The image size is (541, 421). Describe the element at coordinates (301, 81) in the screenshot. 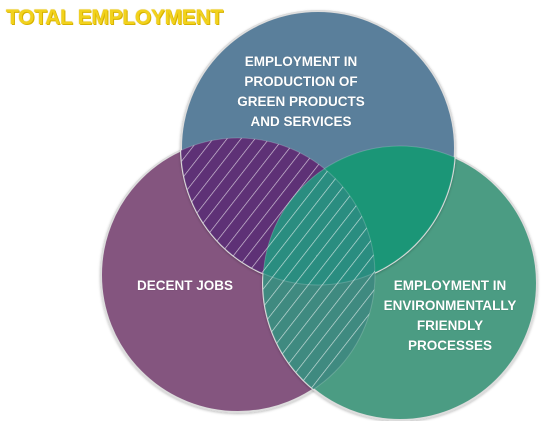

I see `label-line: PRODUCTION OF` at that location.